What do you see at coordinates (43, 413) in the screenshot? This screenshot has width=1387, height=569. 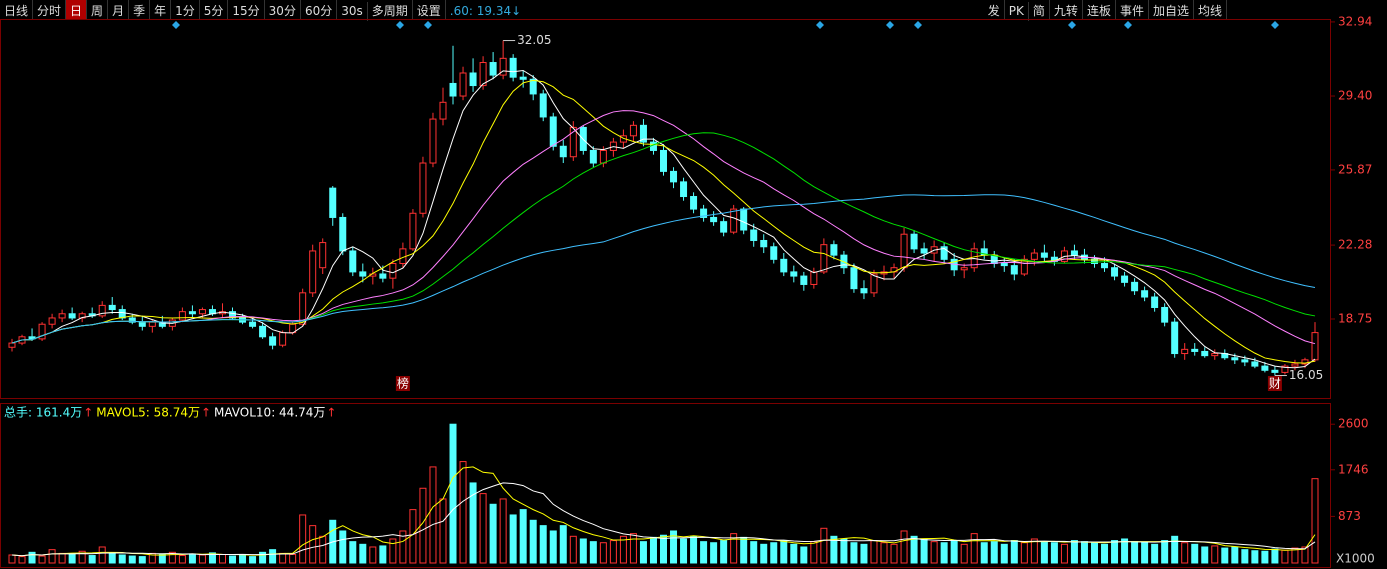 I see `legend-label: 总手: 161.4万` at bounding box center [43, 413].